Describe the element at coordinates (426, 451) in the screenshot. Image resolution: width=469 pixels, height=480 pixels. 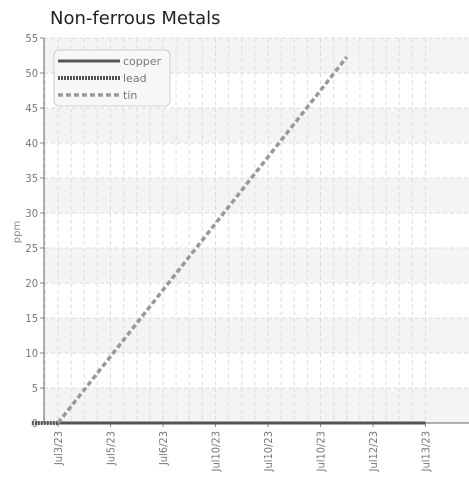
I see `x-tick-label: Jul13/23` at that location.